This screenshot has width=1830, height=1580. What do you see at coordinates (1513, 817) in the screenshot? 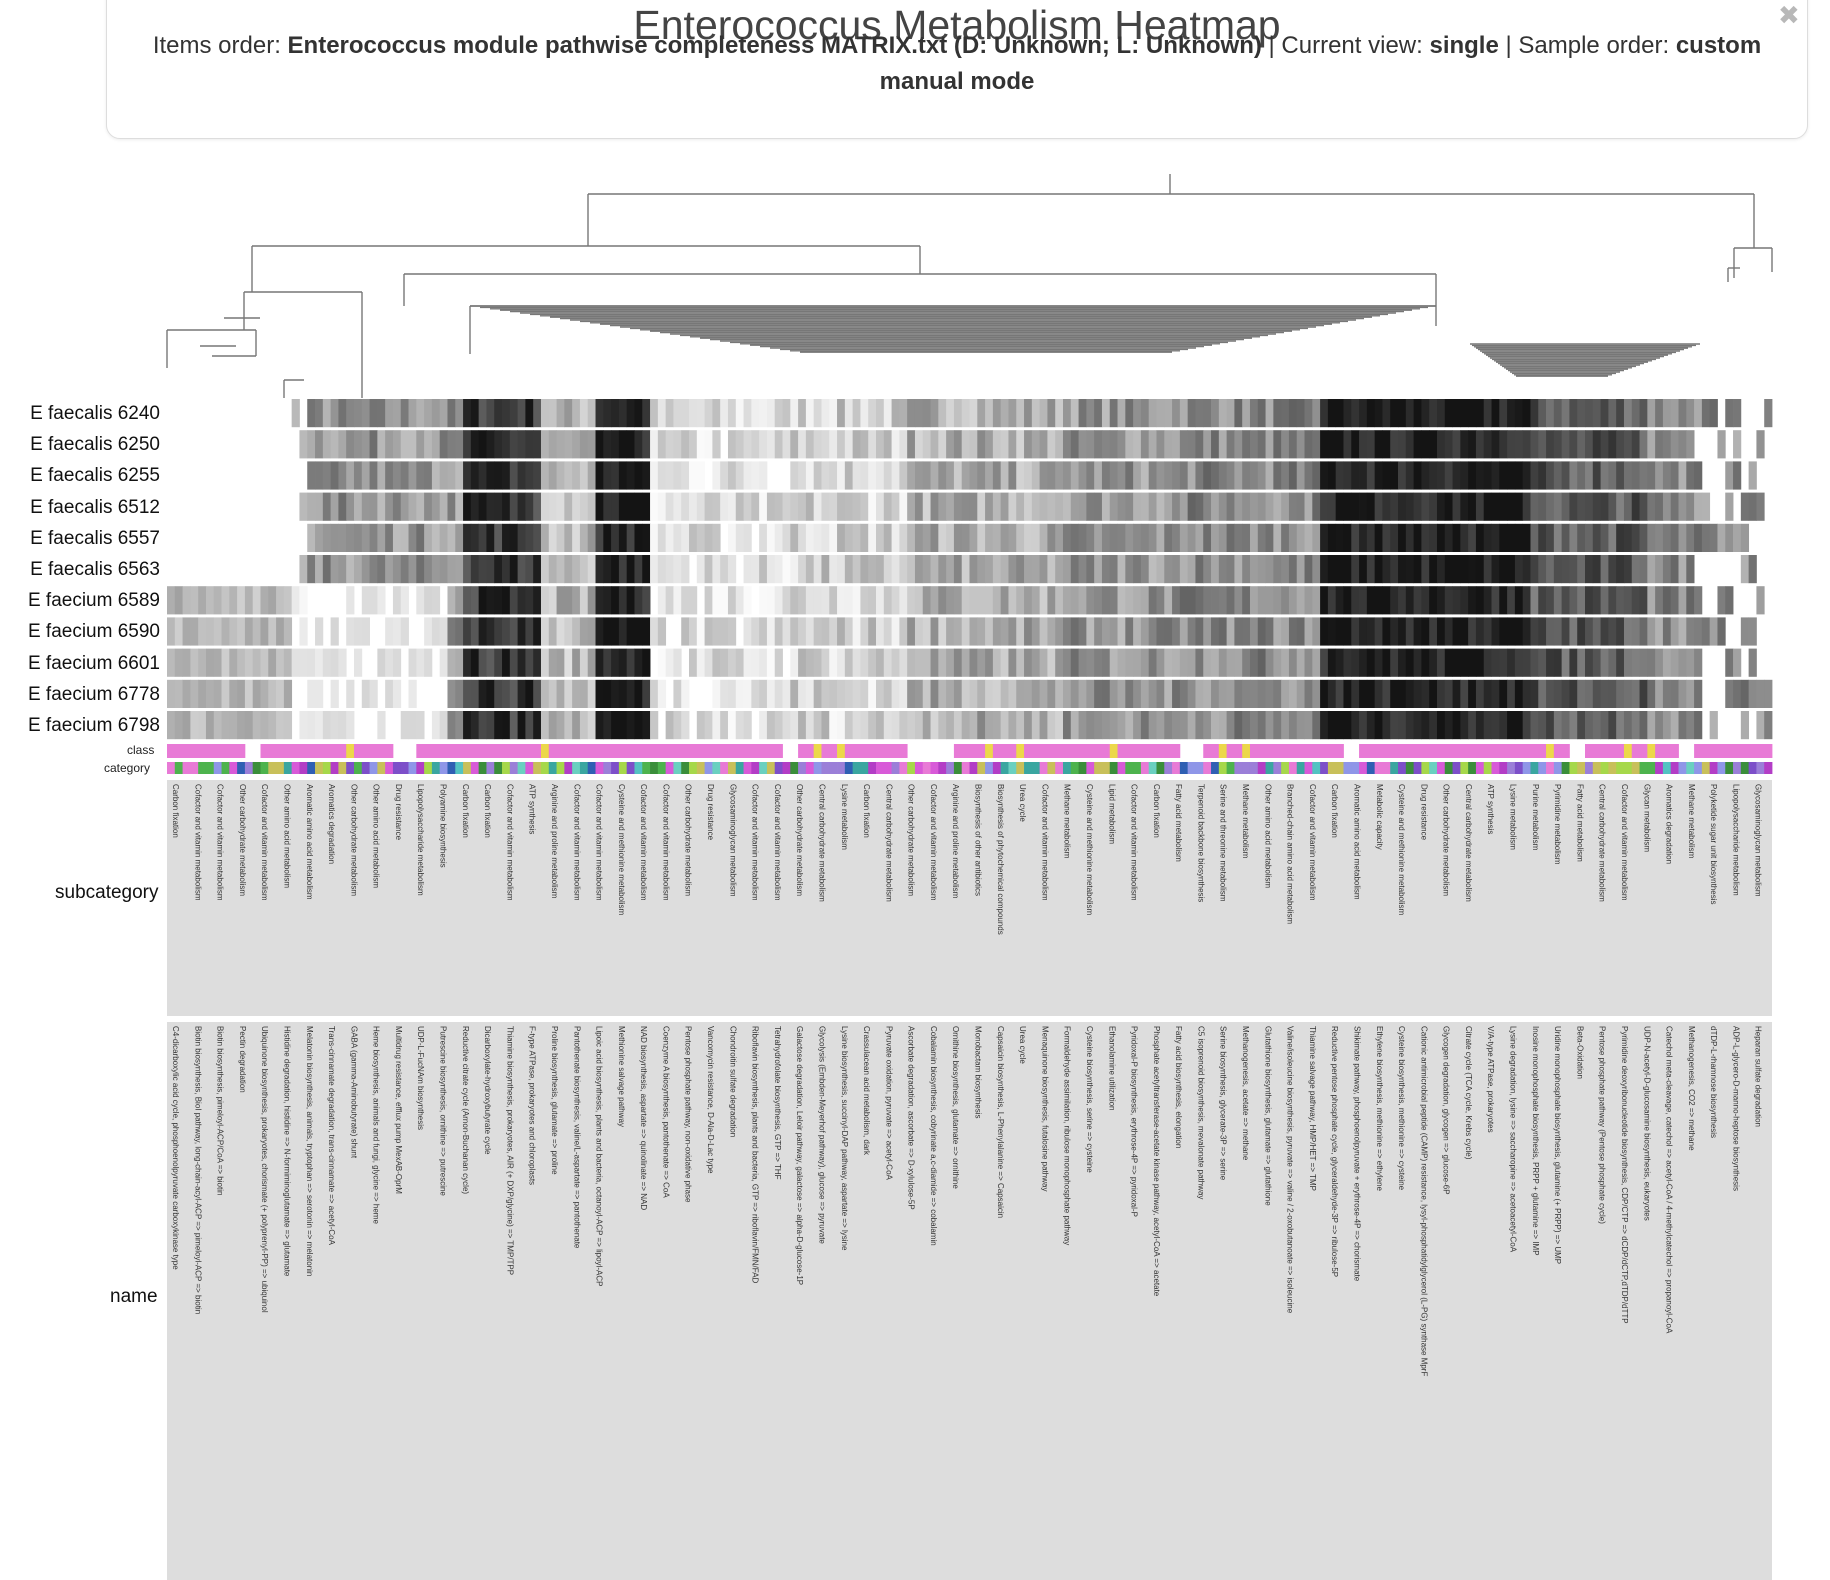
I see `subcategory-label: Lysine metabolism` at bounding box center [1513, 817].